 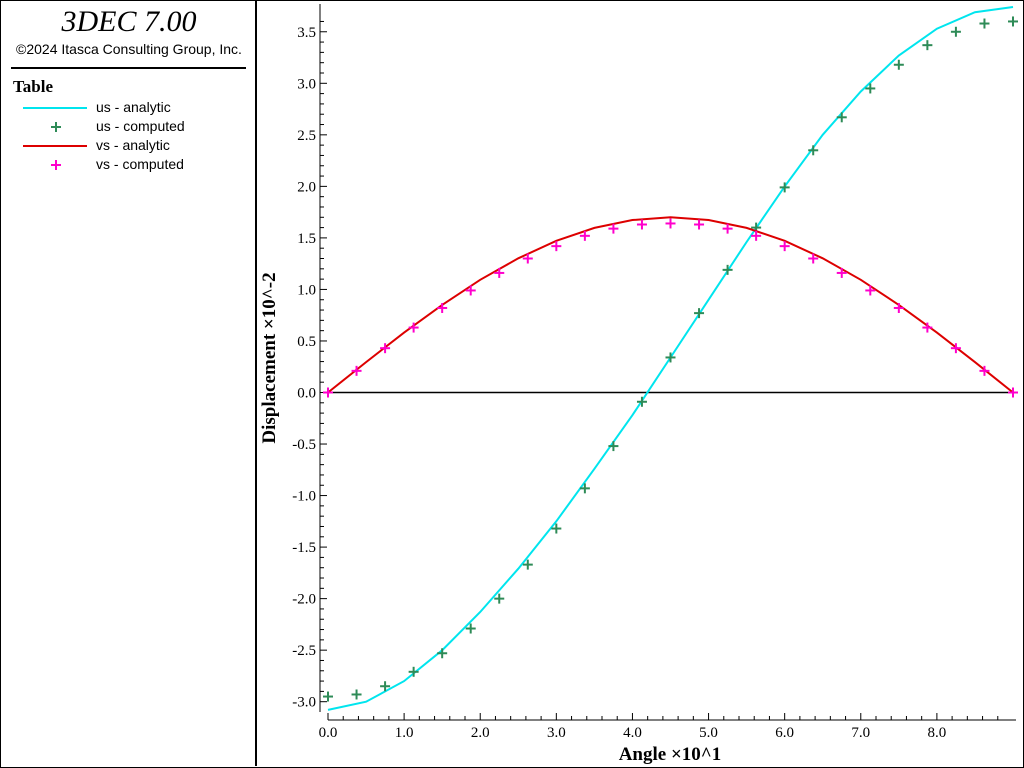 What do you see at coordinates (304, 548) in the screenshot?
I see `y-tick-label: -1.5` at bounding box center [304, 548].